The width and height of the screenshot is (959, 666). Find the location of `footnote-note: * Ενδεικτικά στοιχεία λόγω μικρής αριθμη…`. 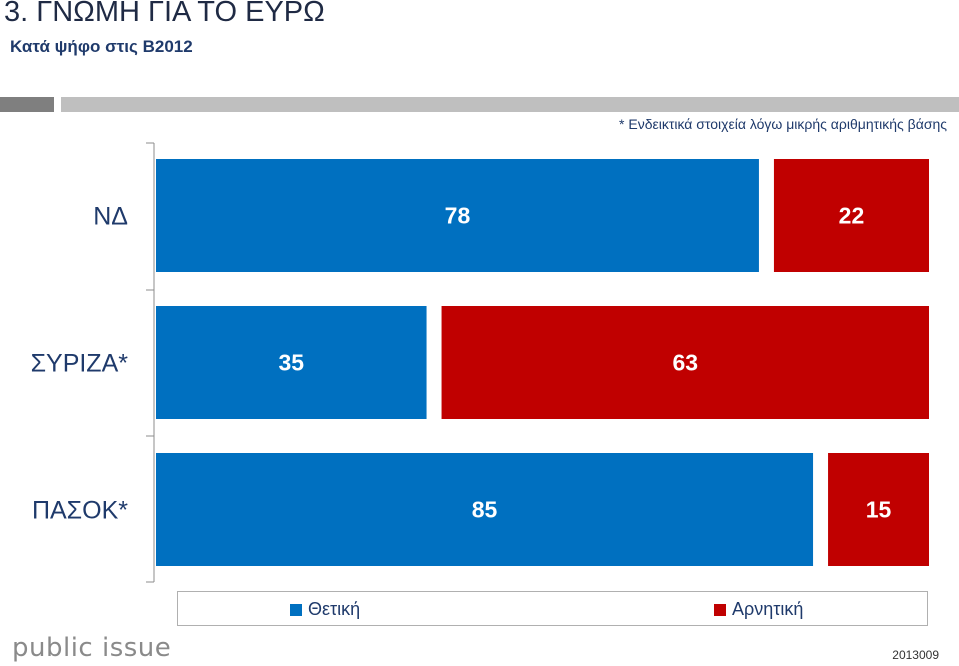

footnote-note: * Ενδεικτικά στοιχεία λόγω μικρής αριθμη… is located at coordinates (783, 124).